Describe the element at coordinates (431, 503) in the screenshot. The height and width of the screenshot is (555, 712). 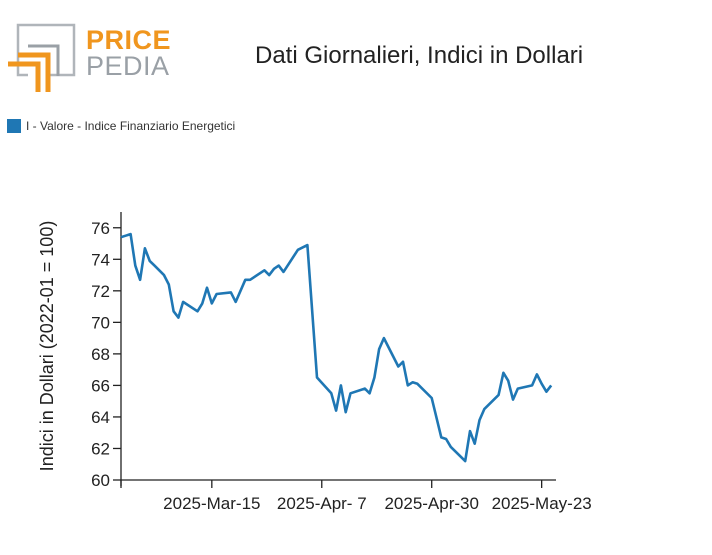
I see `x-tick-label: 2025-Apr-30` at that location.